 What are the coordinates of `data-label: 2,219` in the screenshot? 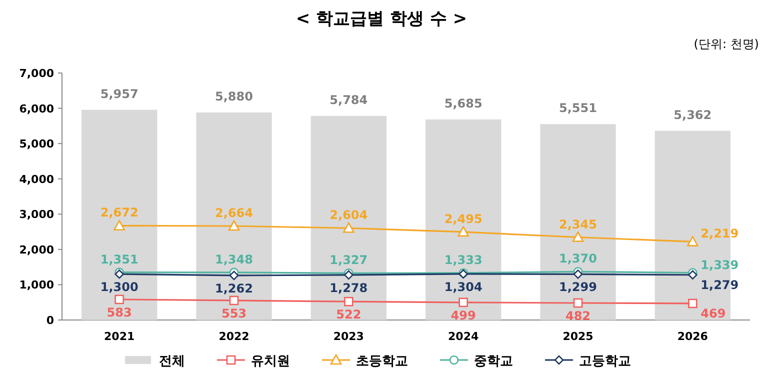 It's located at (719, 233).